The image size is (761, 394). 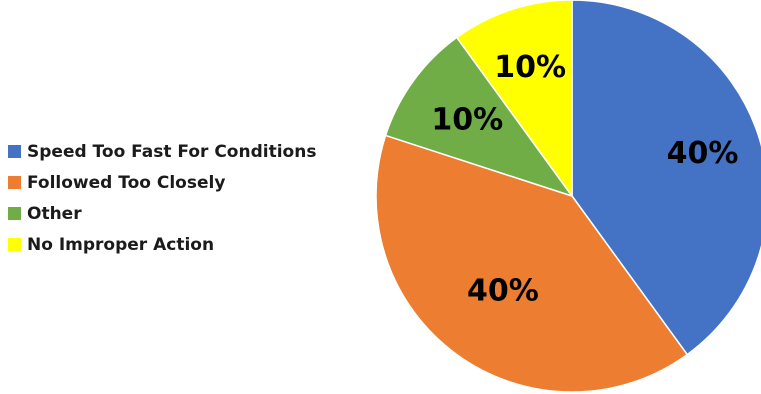 What do you see at coordinates (14, 244) in the screenshot?
I see `legend-swatch-no-improper-action` at bounding box center [14, 244].